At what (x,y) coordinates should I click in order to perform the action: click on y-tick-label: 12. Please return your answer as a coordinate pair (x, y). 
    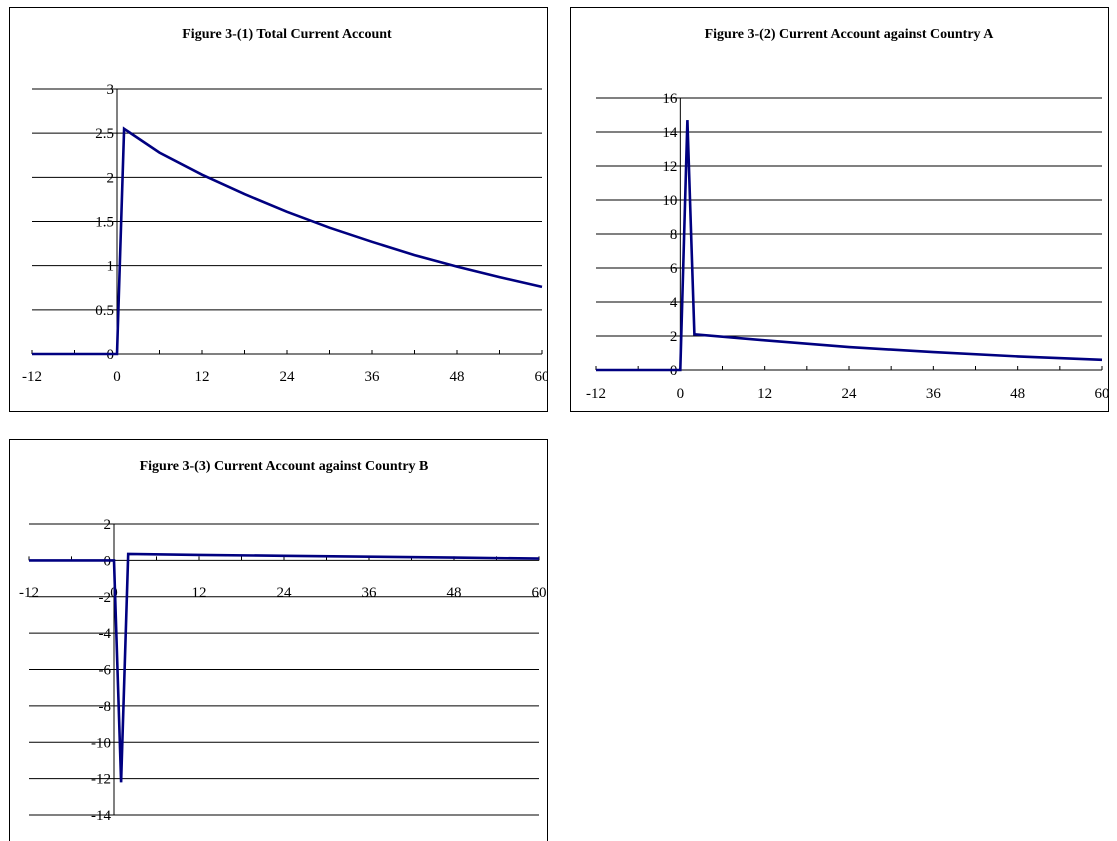
    Looking at the image, I should click on (669, 167).